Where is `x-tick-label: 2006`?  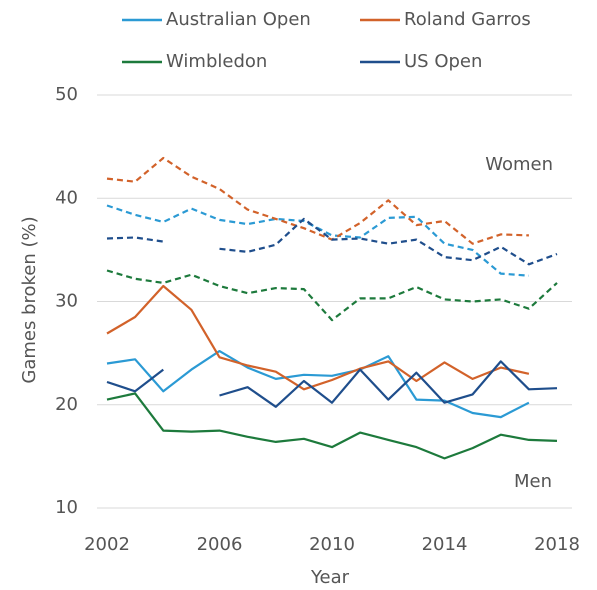
x-tick-label: 2006 is located at coordinates (220, 544).